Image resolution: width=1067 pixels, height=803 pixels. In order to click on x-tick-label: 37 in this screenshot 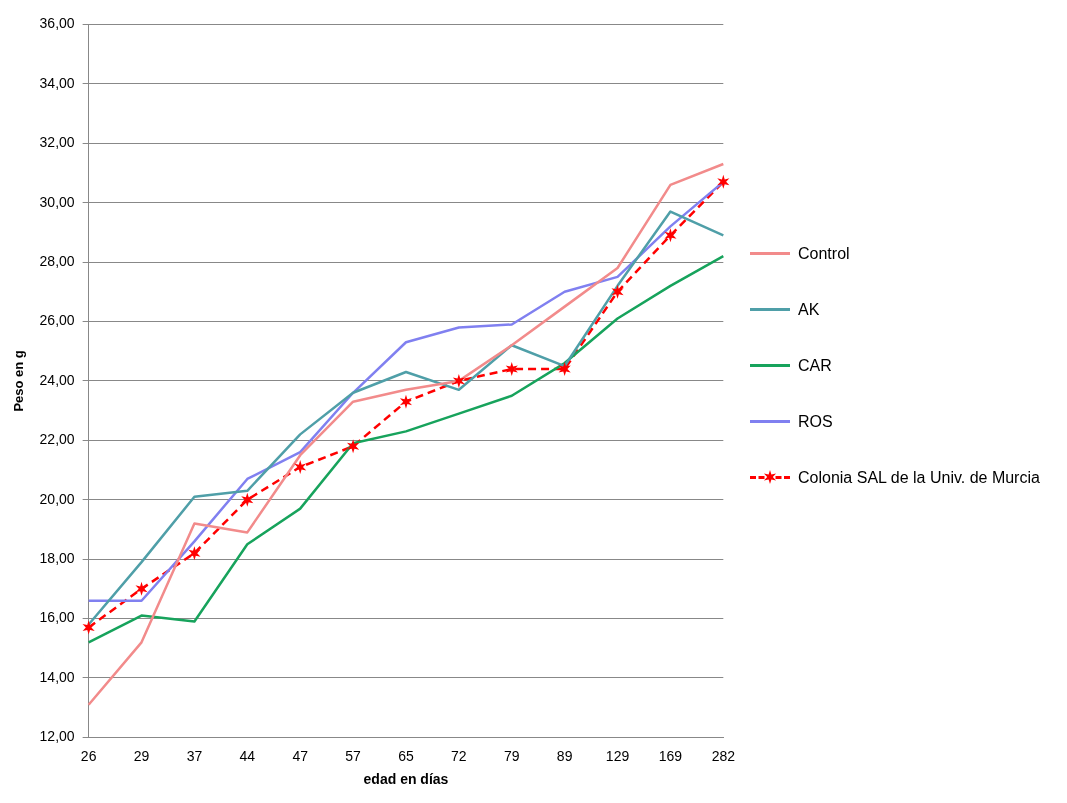, I will do `click(194, 755)`.